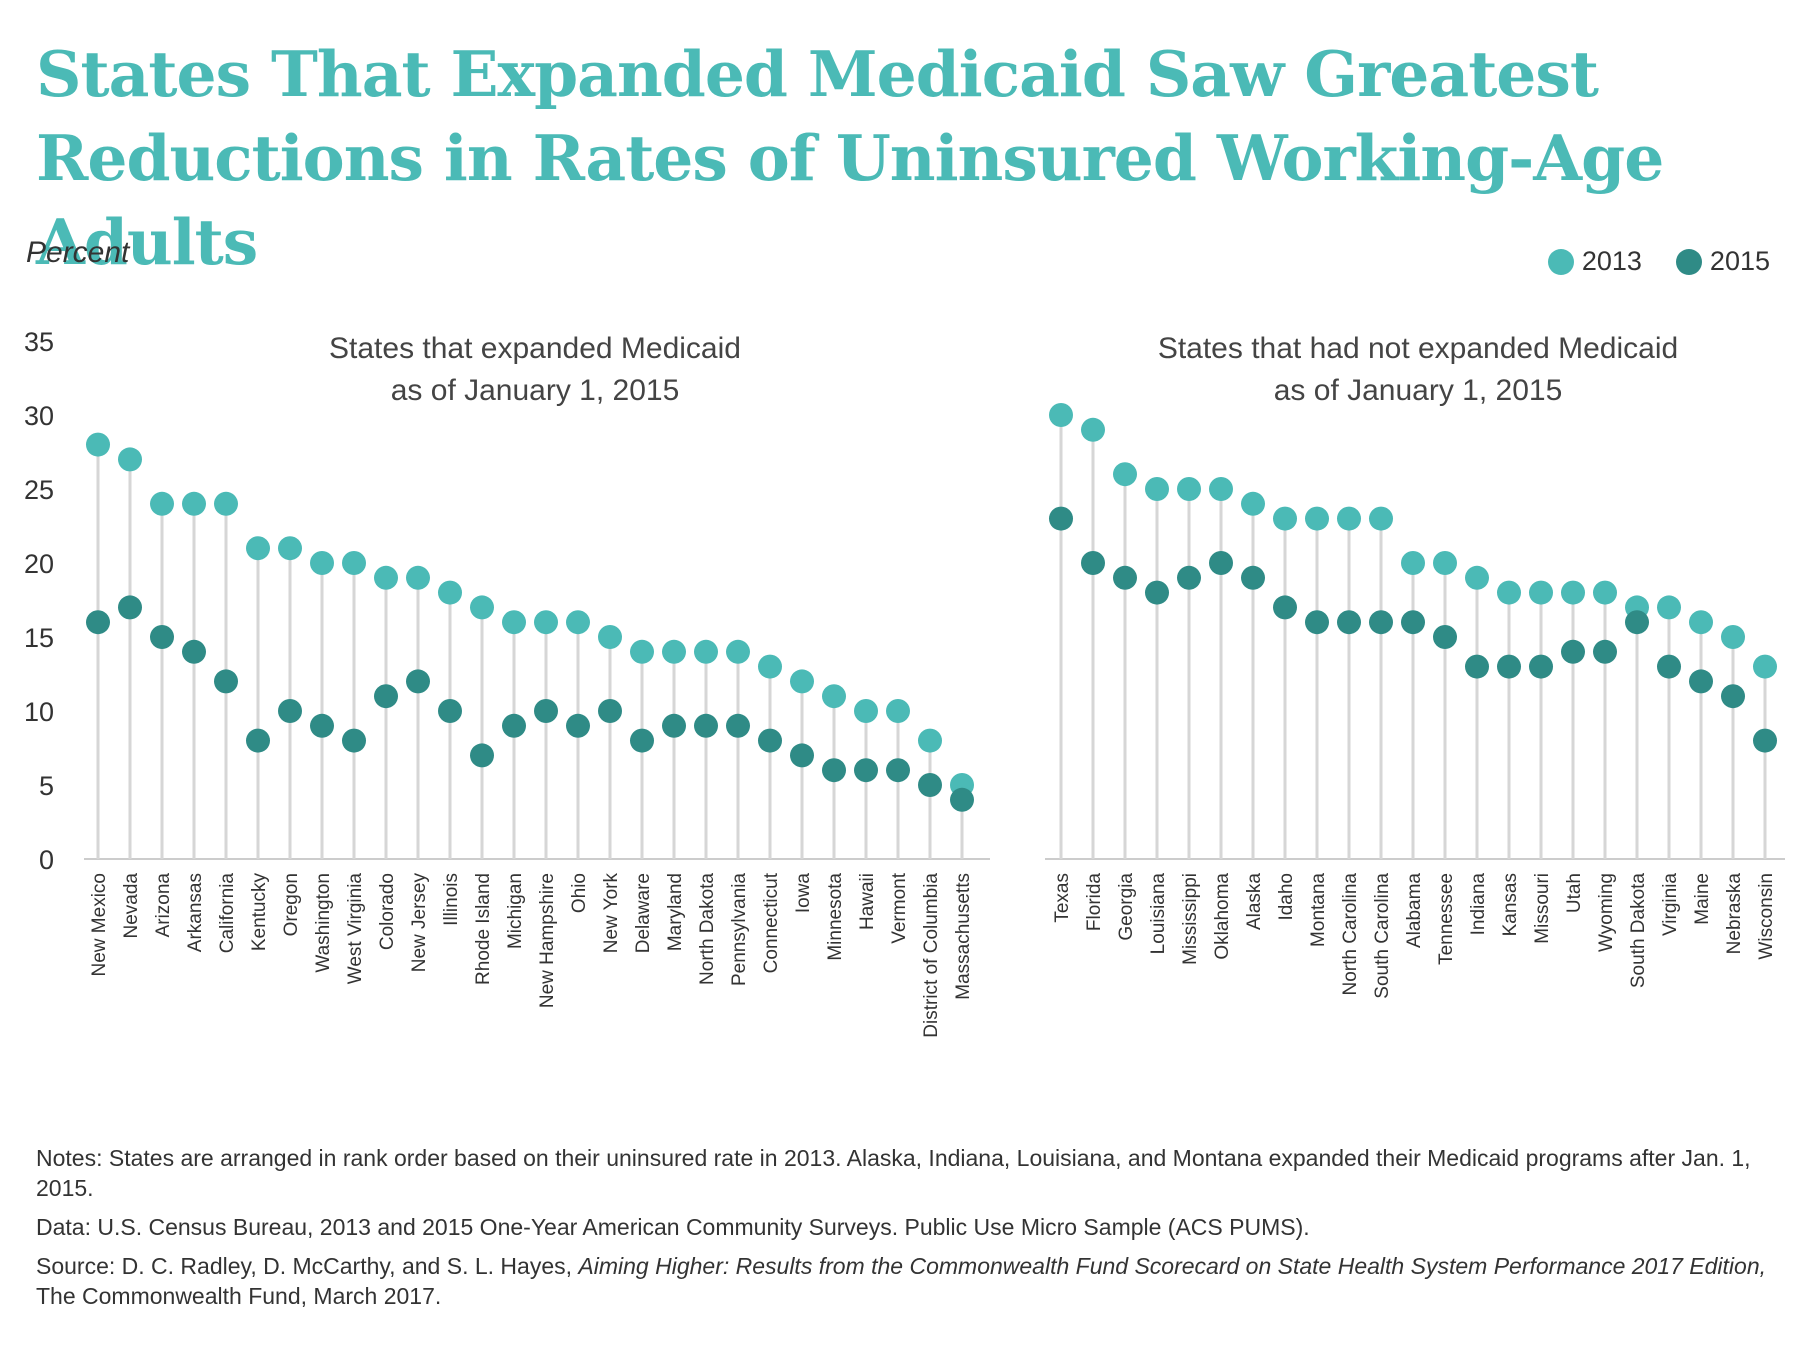 Image resolution: width=1800 pixels, height=1350 pixels. I want to click on point-2015-pennsylvania, so click(738, 725).